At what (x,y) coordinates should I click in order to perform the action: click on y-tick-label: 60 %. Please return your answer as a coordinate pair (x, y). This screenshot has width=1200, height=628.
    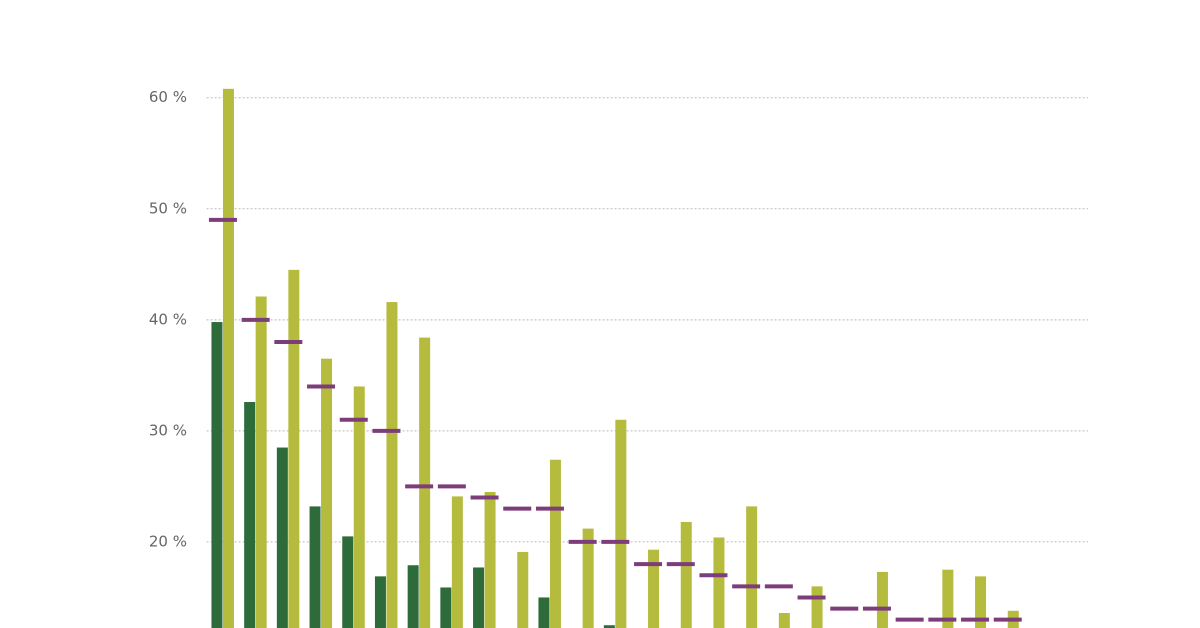
    Looking at the image, I should click on (168, 97).